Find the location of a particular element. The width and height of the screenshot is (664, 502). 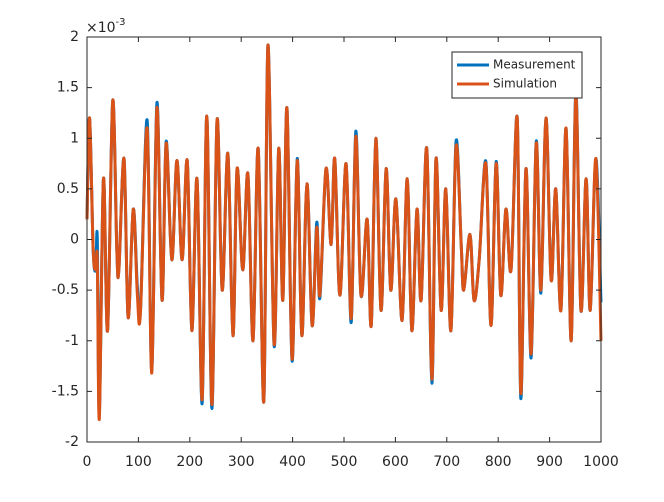

y-multiplier: ×10⁻³ is located at coordinates (106, 26).